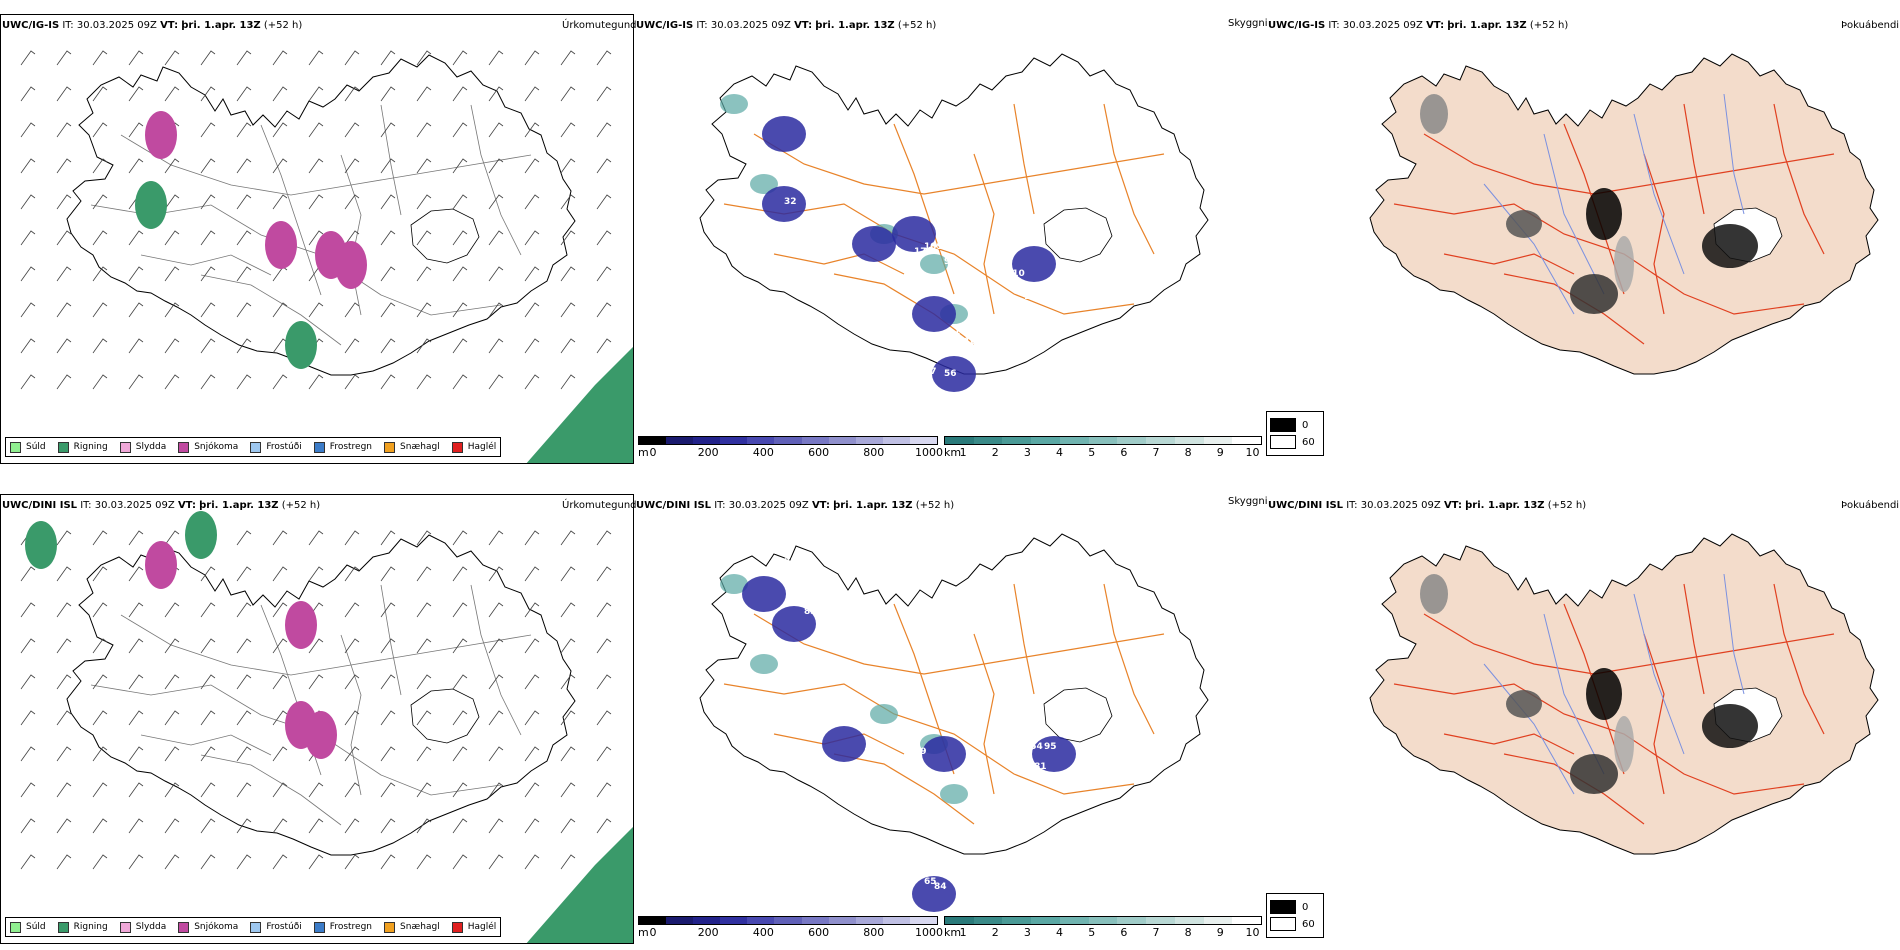 The height and width of the screenshot is (950, 1900). What do you see at coordinates (874, 452) in the screenshot?
I see `colorbar-tick-label: 800` at bounding box center [874, 452].